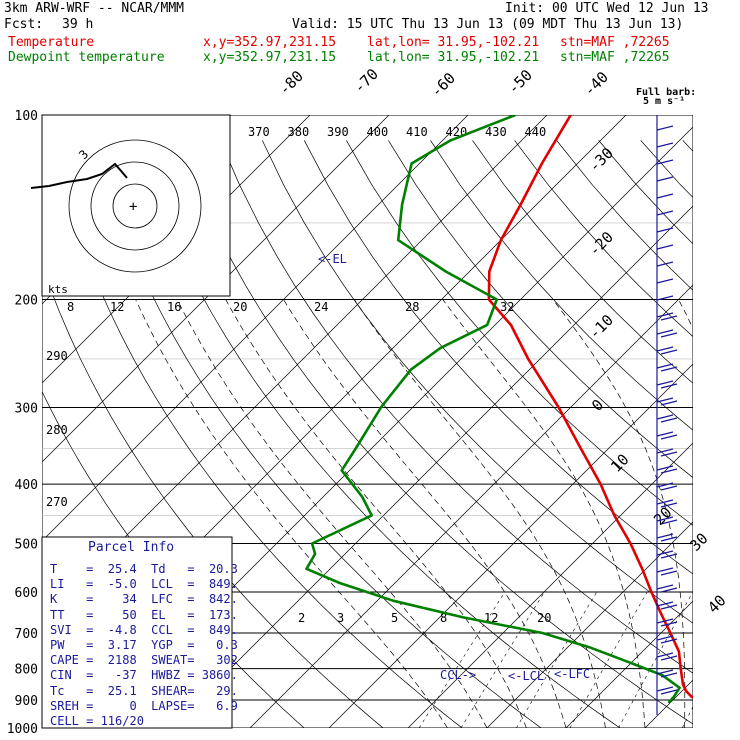 Image resolution: width=740 pixels, height=740 pixels. What do you see at coordinates (597, 405) in the screenshot?
I see `isotherm-label-0: 0` at bounding box center [597, 405].